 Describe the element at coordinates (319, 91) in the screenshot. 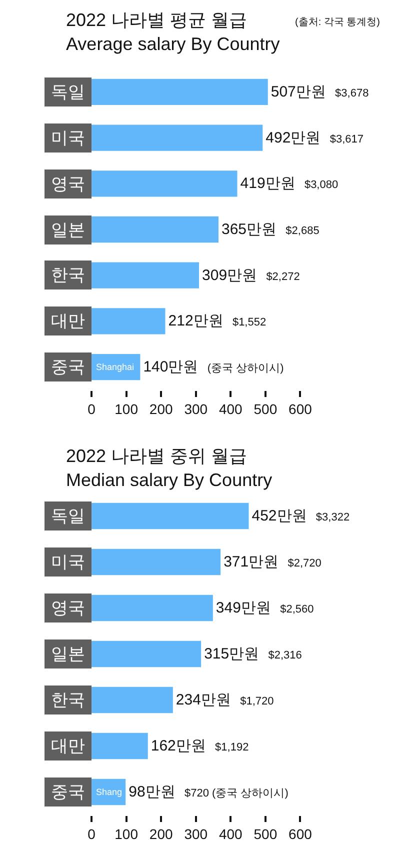

I see `data-label: 507만원 $3,678` at that location.